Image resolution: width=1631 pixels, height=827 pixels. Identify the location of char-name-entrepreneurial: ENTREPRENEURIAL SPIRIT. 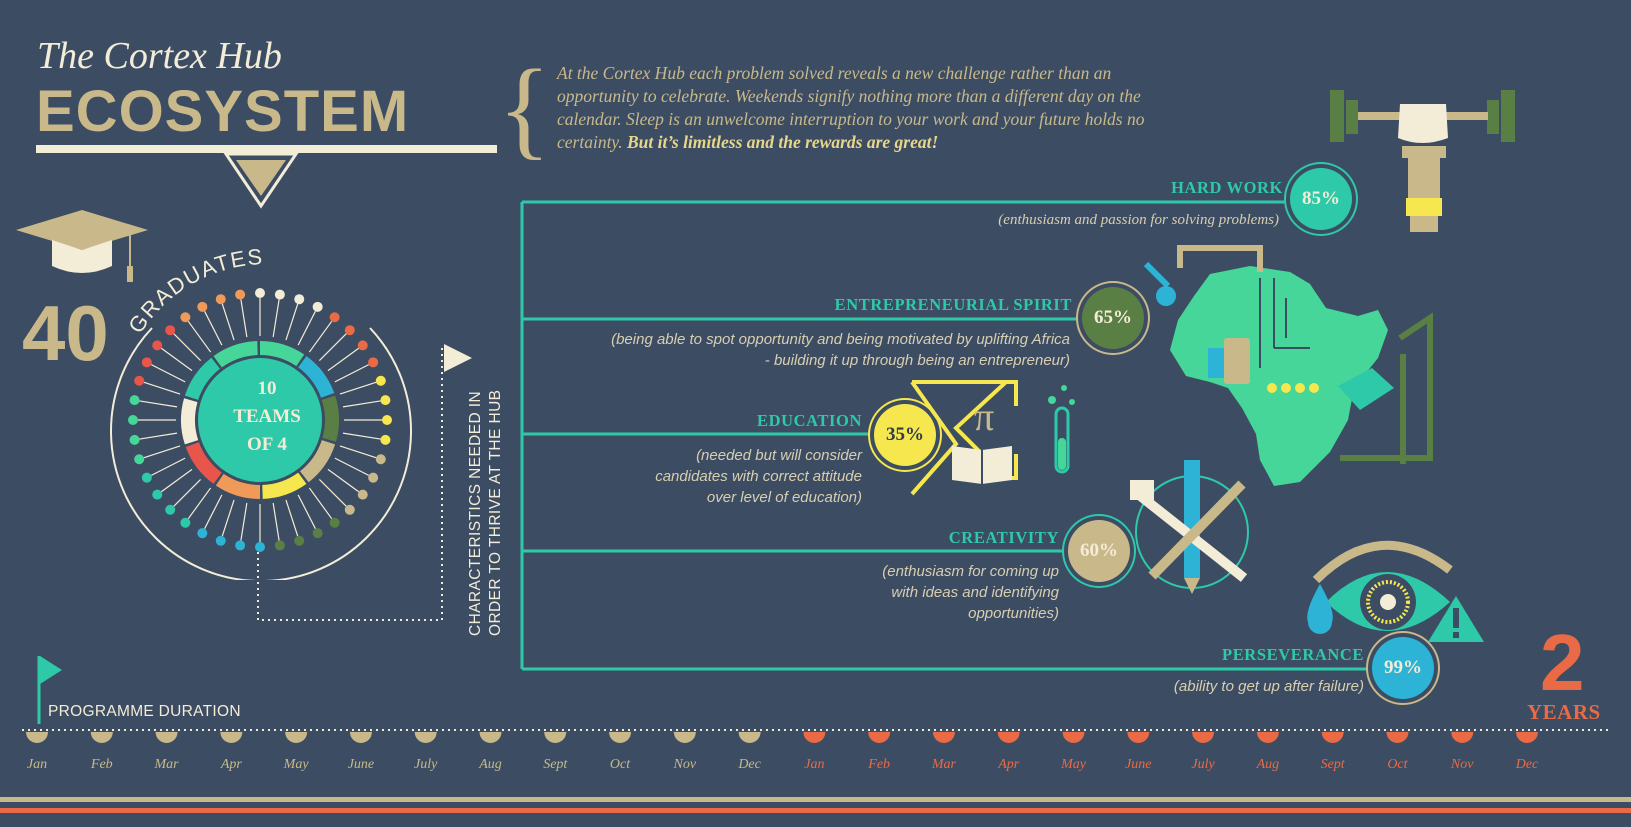
(953, 304).